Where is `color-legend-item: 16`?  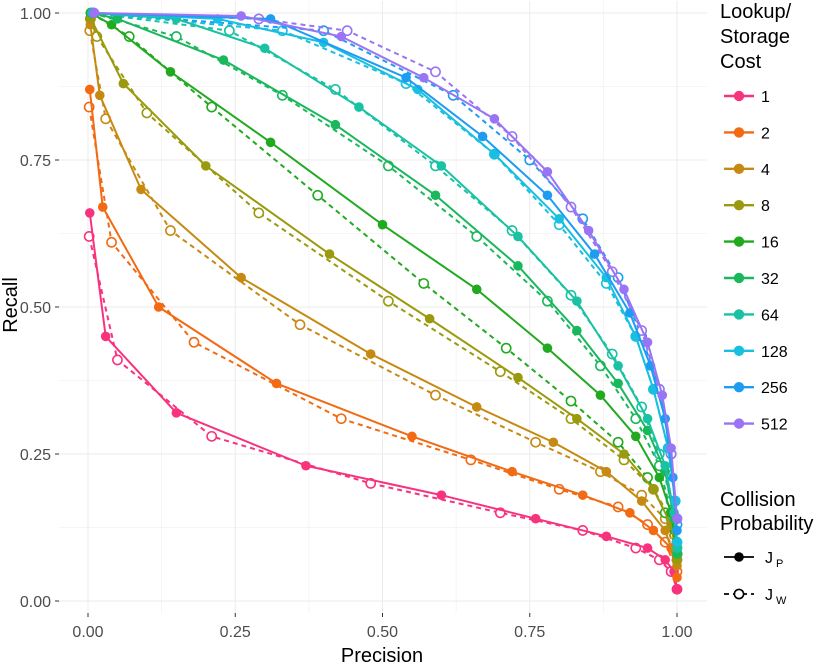
color-legend-item: 16 is located at coordinates (751, 243).